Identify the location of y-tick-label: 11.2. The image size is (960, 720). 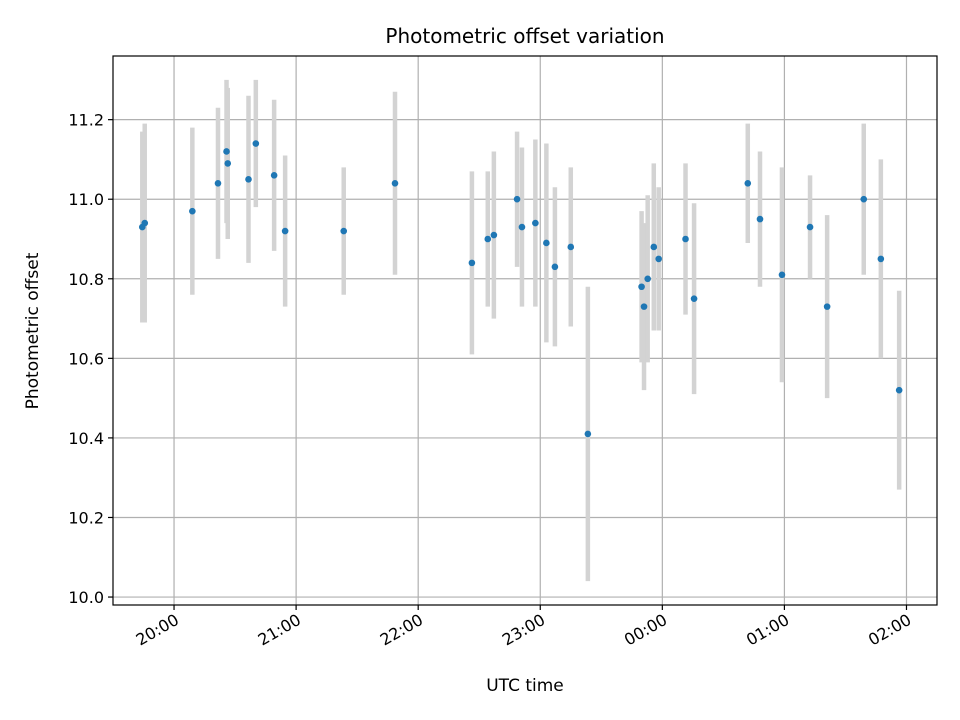
(86, 120).